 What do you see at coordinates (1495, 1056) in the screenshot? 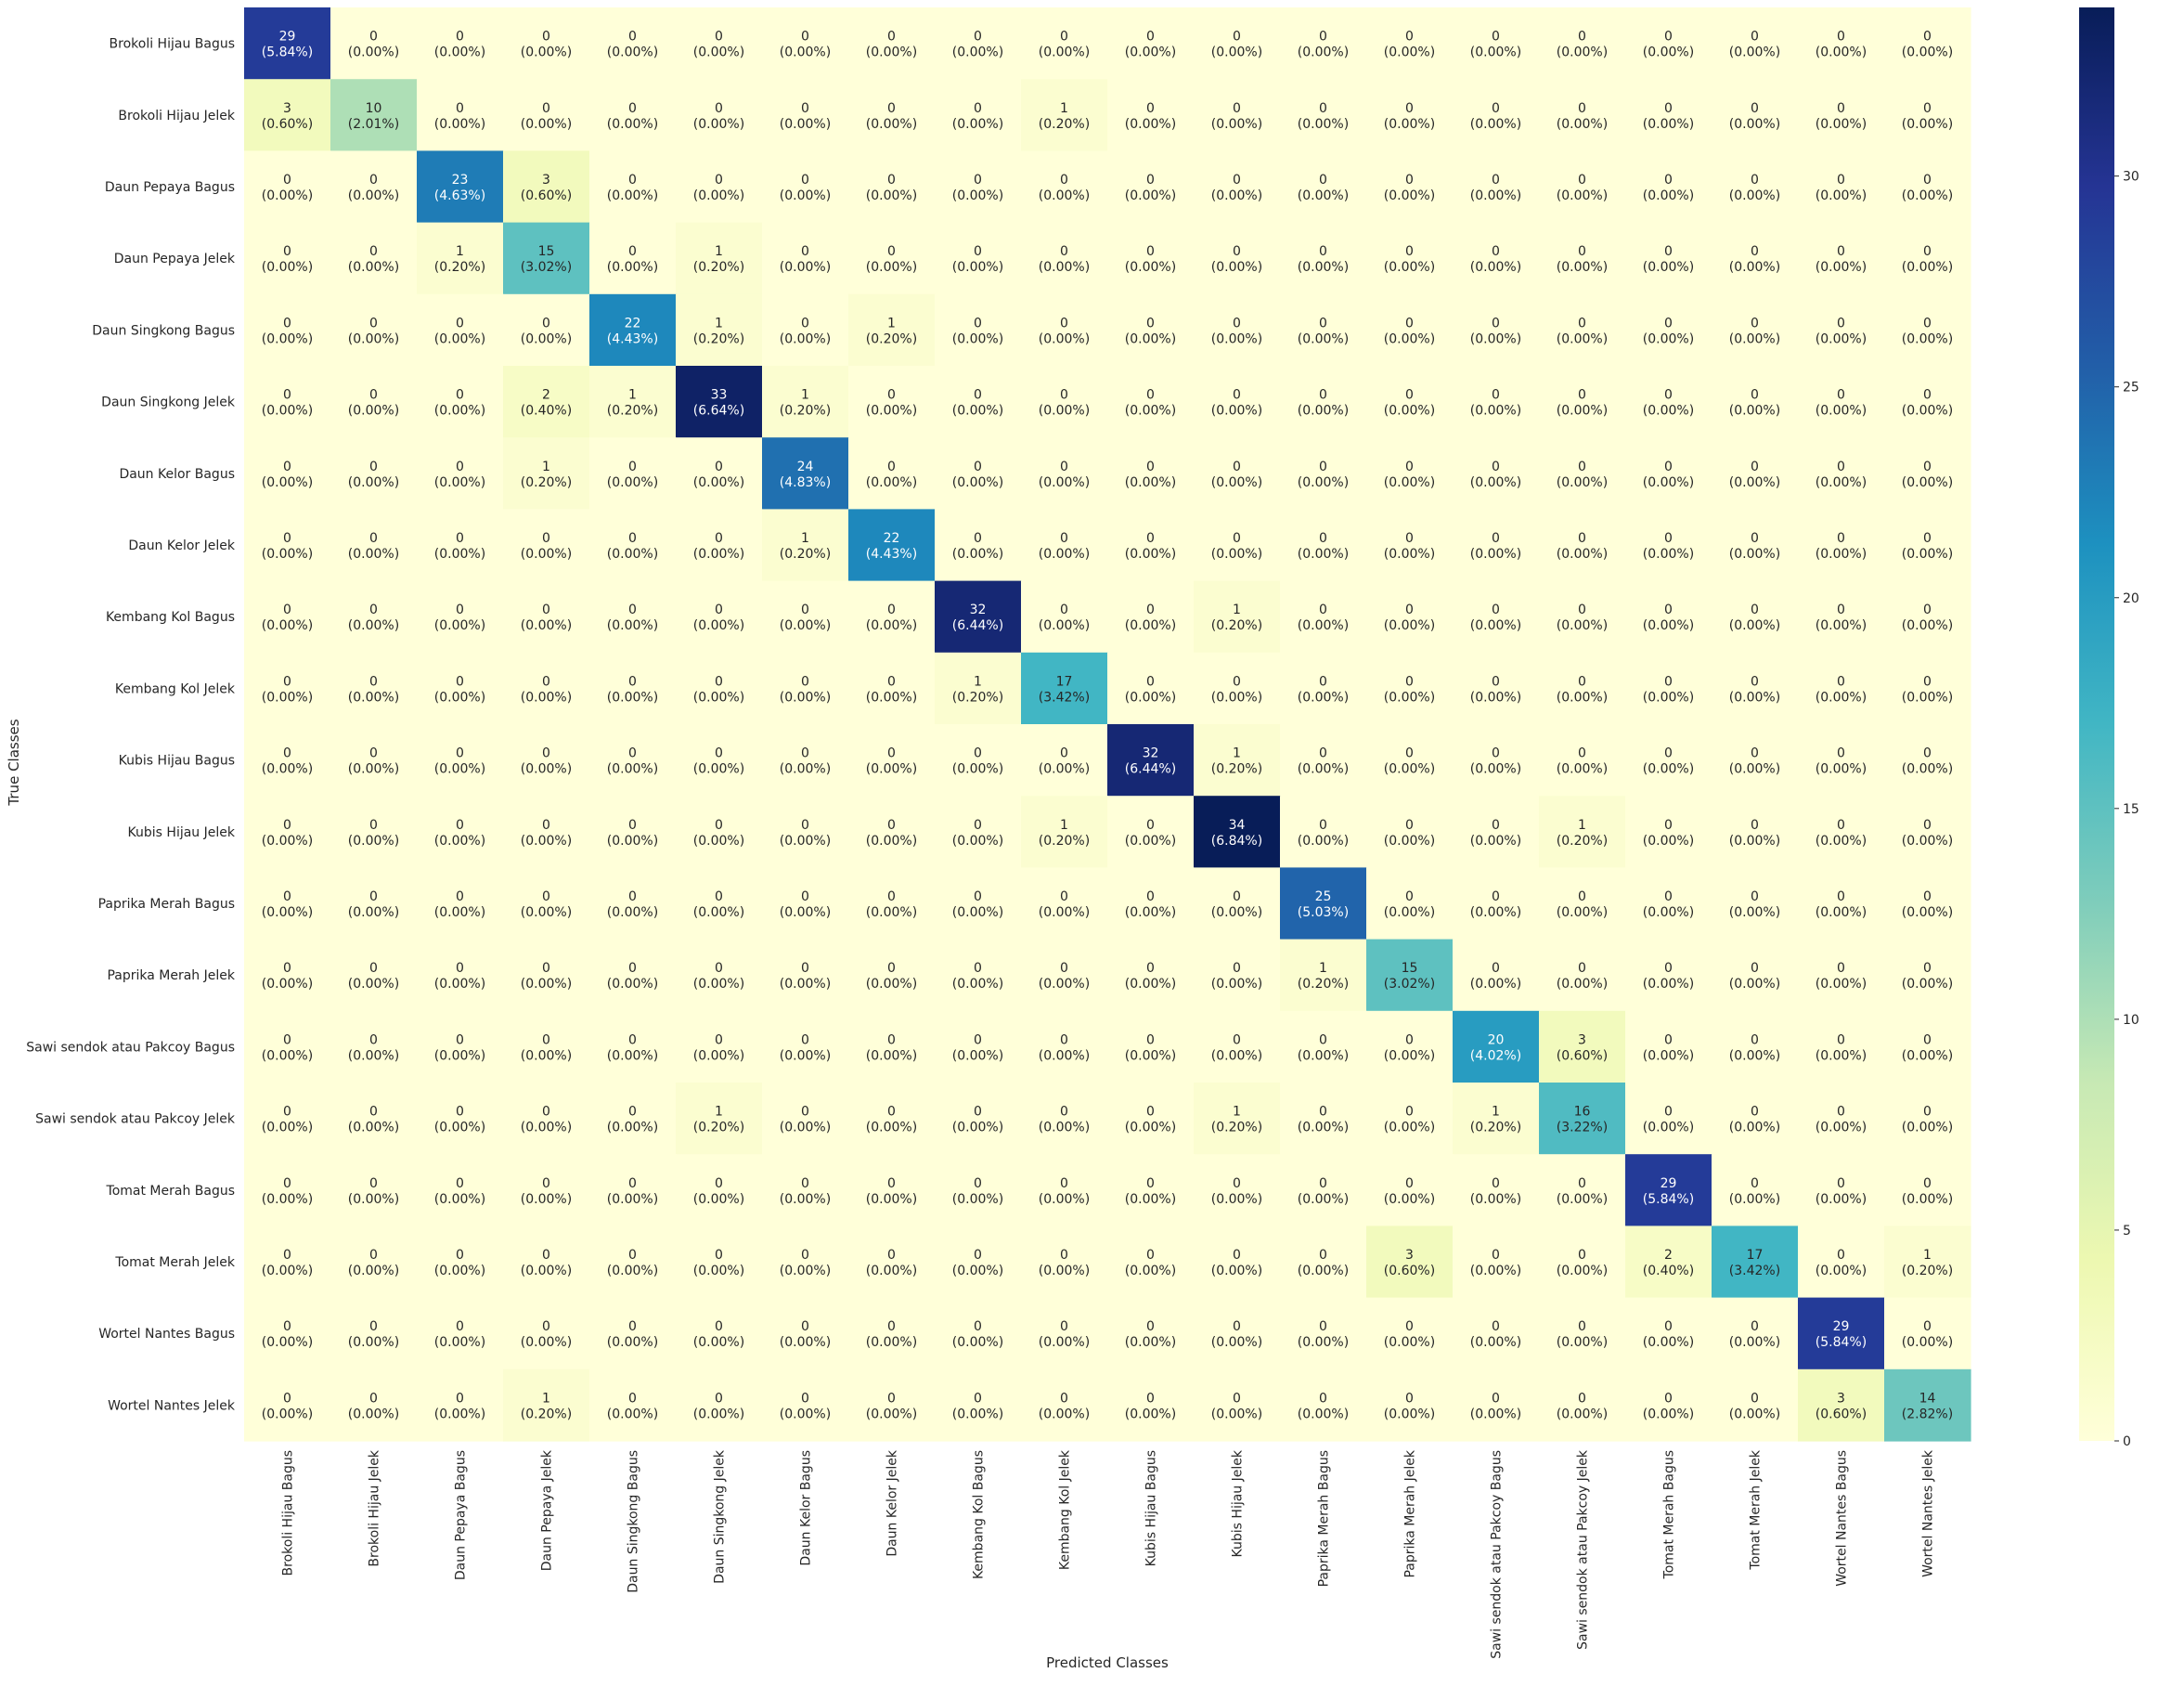
I see `cell-percent-label: (4.02%)` at bounding box center [1495, 1056].